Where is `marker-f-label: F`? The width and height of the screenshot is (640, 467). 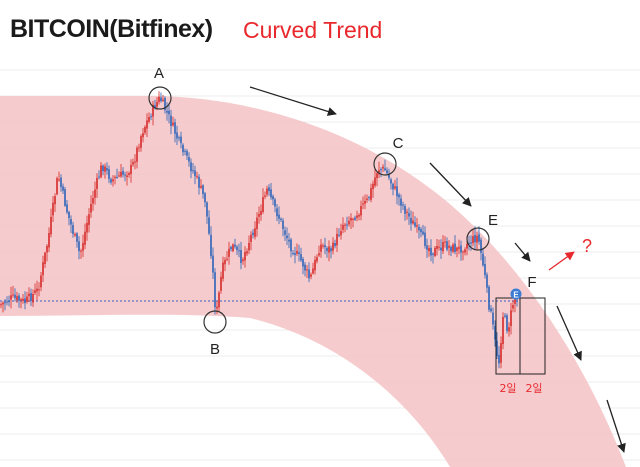
marker-f-label: F is located at coordinates (531, 282).